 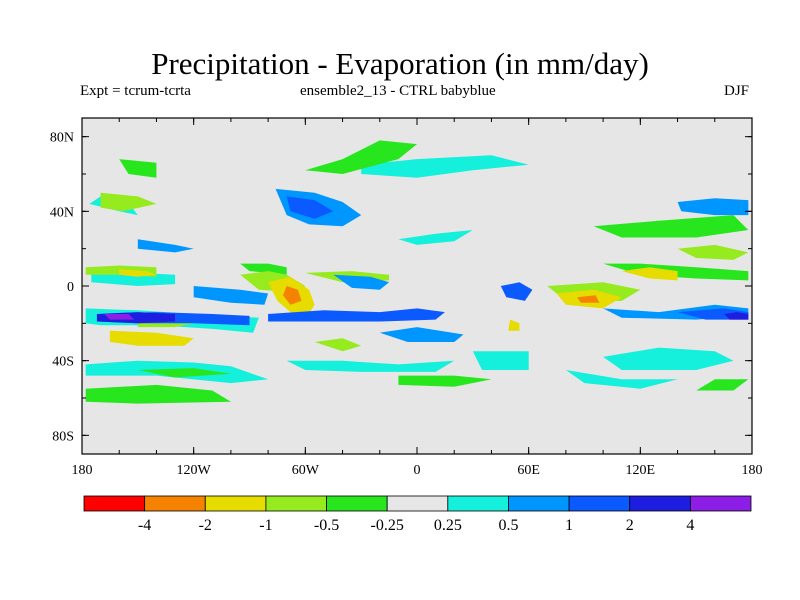 What do you see at coordinates (265, 525) in the screenshot?
I see `colorbar-label: -1` at bounding box center [265, 525].